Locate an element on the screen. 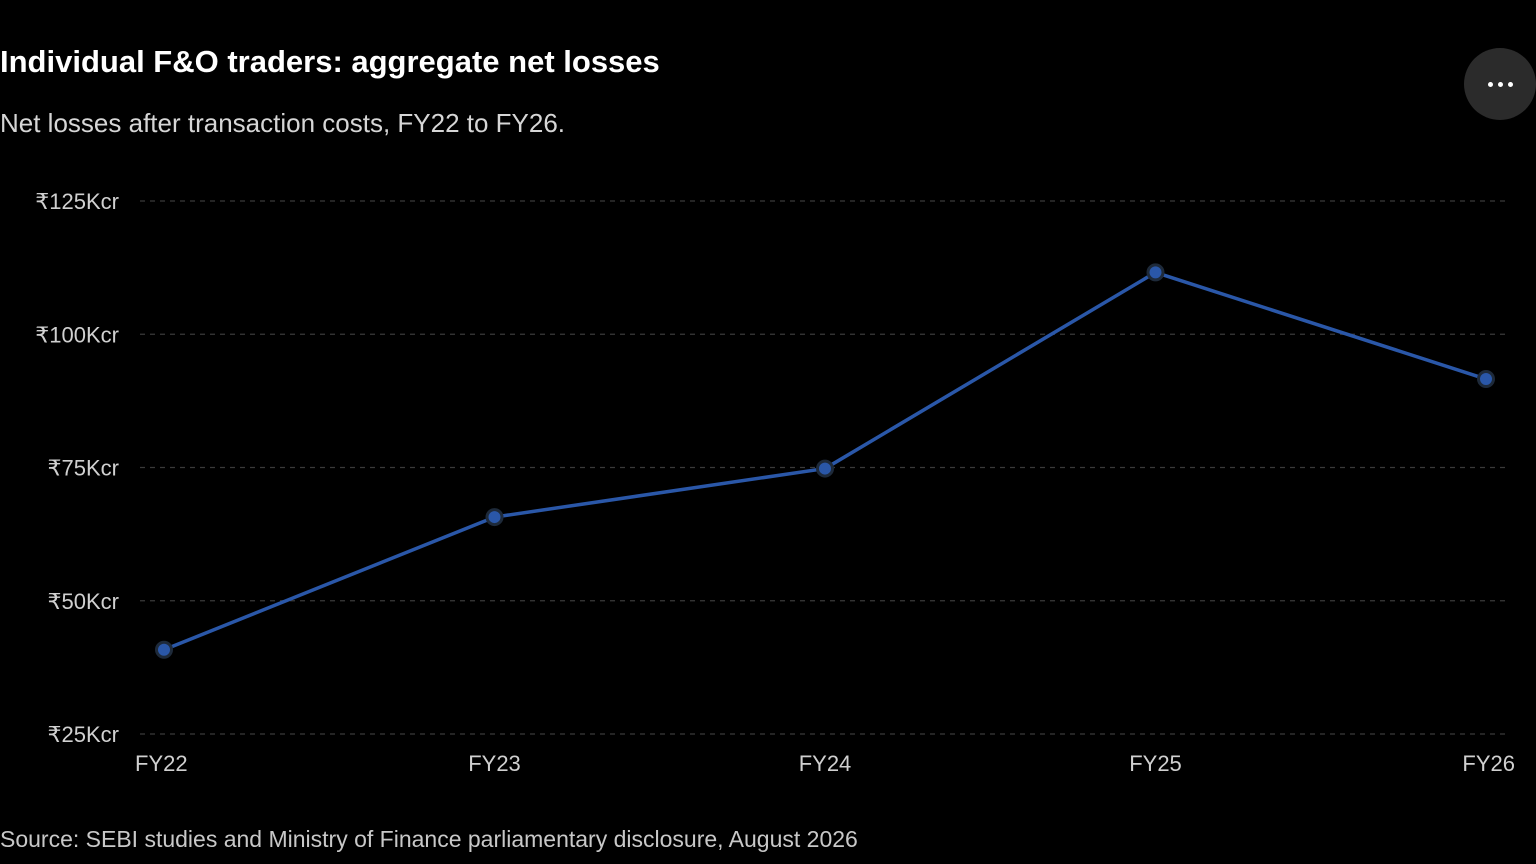  data-point-FY26 is located at coordinates (1486, 379).